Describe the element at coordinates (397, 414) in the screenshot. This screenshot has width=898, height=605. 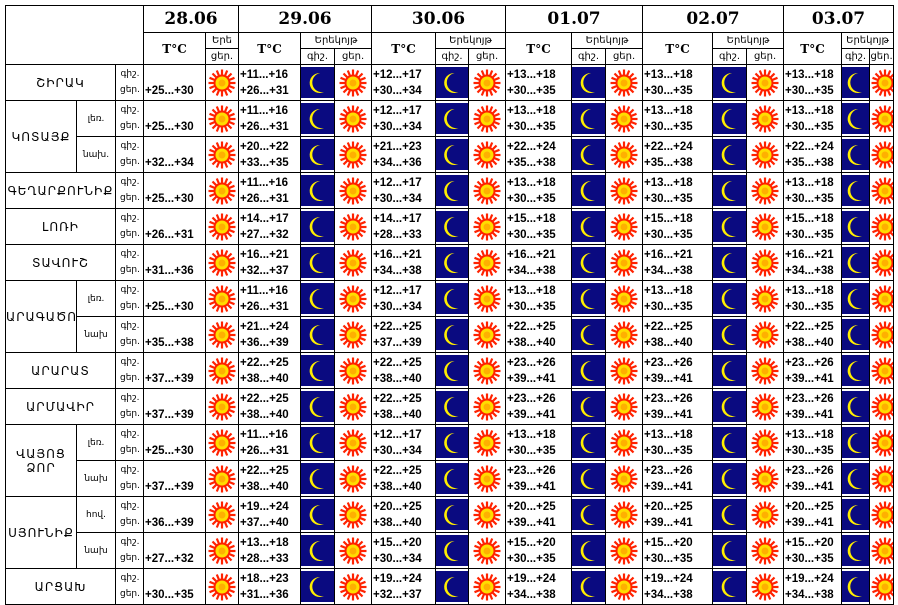
I see `day-temperature: +38...+40` at that location.